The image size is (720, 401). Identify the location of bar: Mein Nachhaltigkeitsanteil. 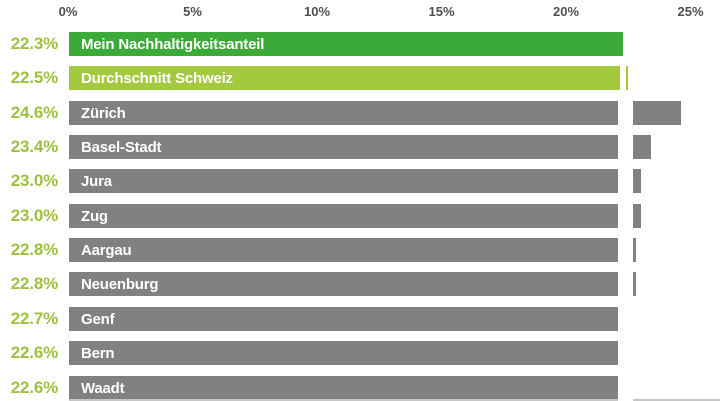
(346, 44).